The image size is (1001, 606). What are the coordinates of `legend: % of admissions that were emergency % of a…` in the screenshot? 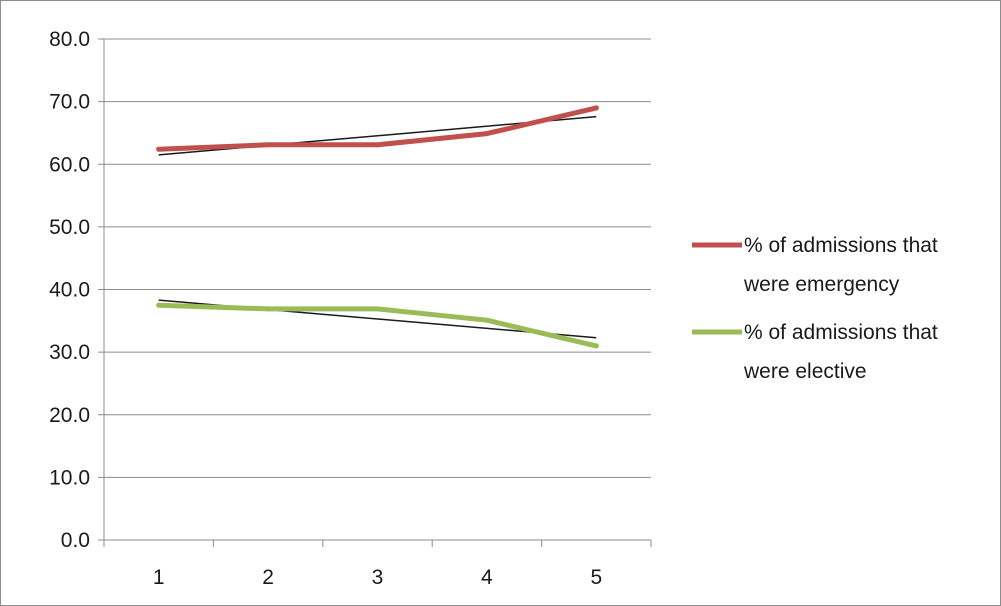 It's located at (815, 308).